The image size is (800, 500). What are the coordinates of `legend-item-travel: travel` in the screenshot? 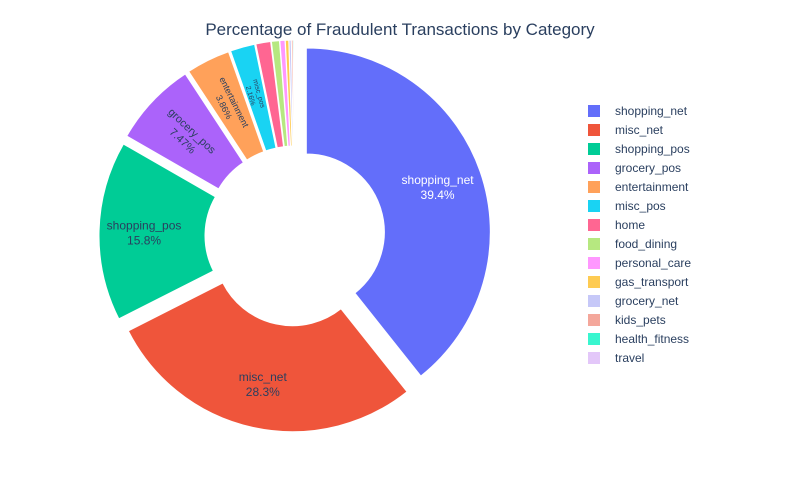 It's located at (639, 357).